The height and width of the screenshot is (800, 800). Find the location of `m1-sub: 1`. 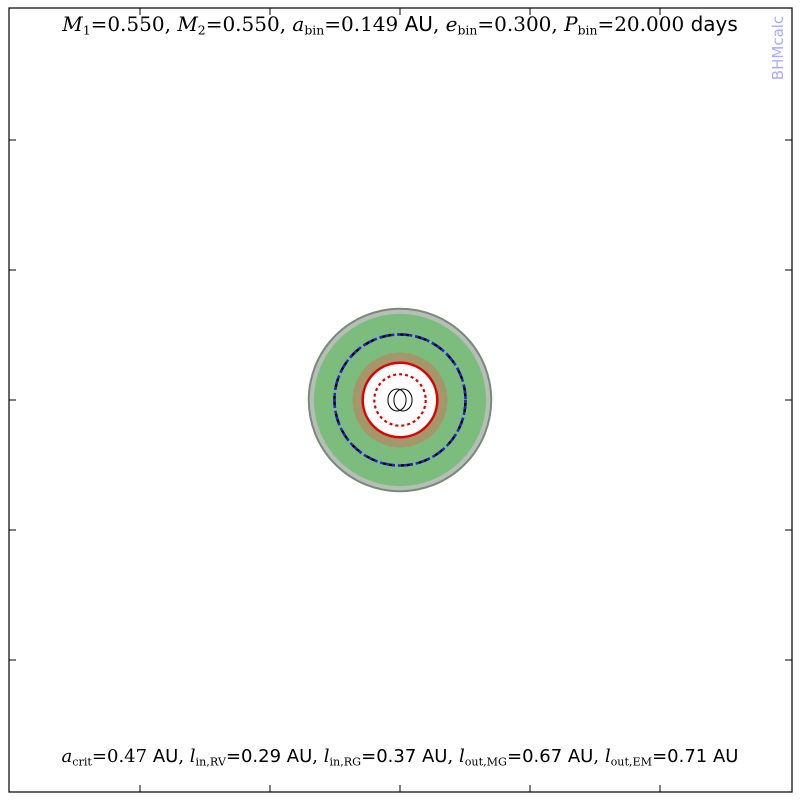

m1-sub: 1 is located at coordinates (86, 30).